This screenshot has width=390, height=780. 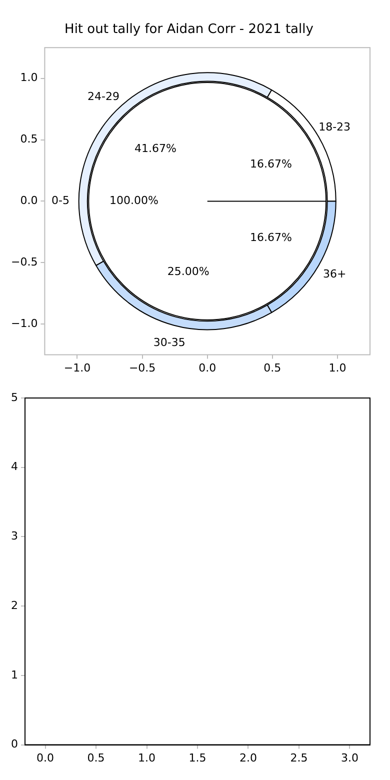 I want to click on y-tick-label: −1.0, so click(x=24, y=323).